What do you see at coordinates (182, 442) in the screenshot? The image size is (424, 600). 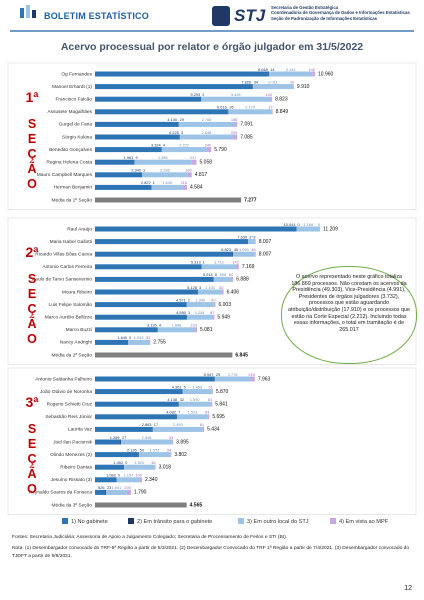 I see `total-label: 3.895` at bounding box center [182, 442].